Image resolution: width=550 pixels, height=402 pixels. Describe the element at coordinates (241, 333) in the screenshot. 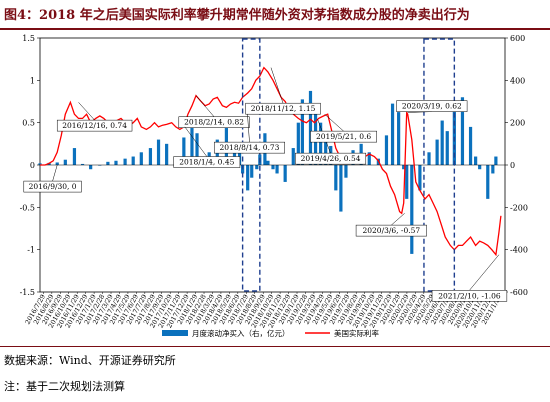

I see `legend-bar-label: 月度滚动净买入（右，亿元）` at that location.